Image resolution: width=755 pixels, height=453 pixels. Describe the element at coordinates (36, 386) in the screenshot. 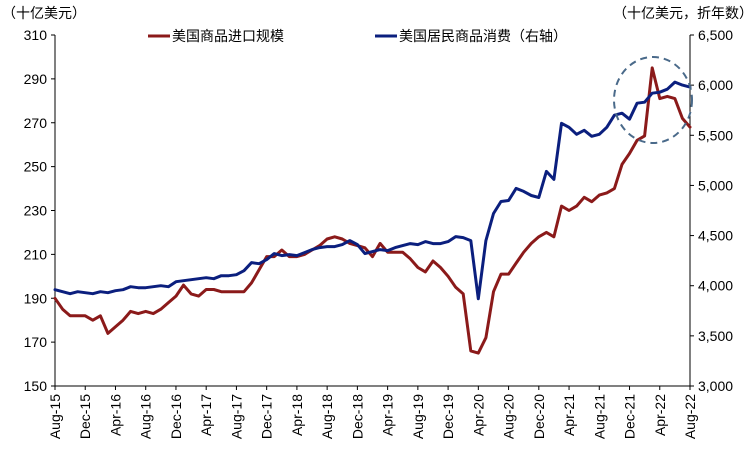

I see `left-tick-label: 150` at that location.